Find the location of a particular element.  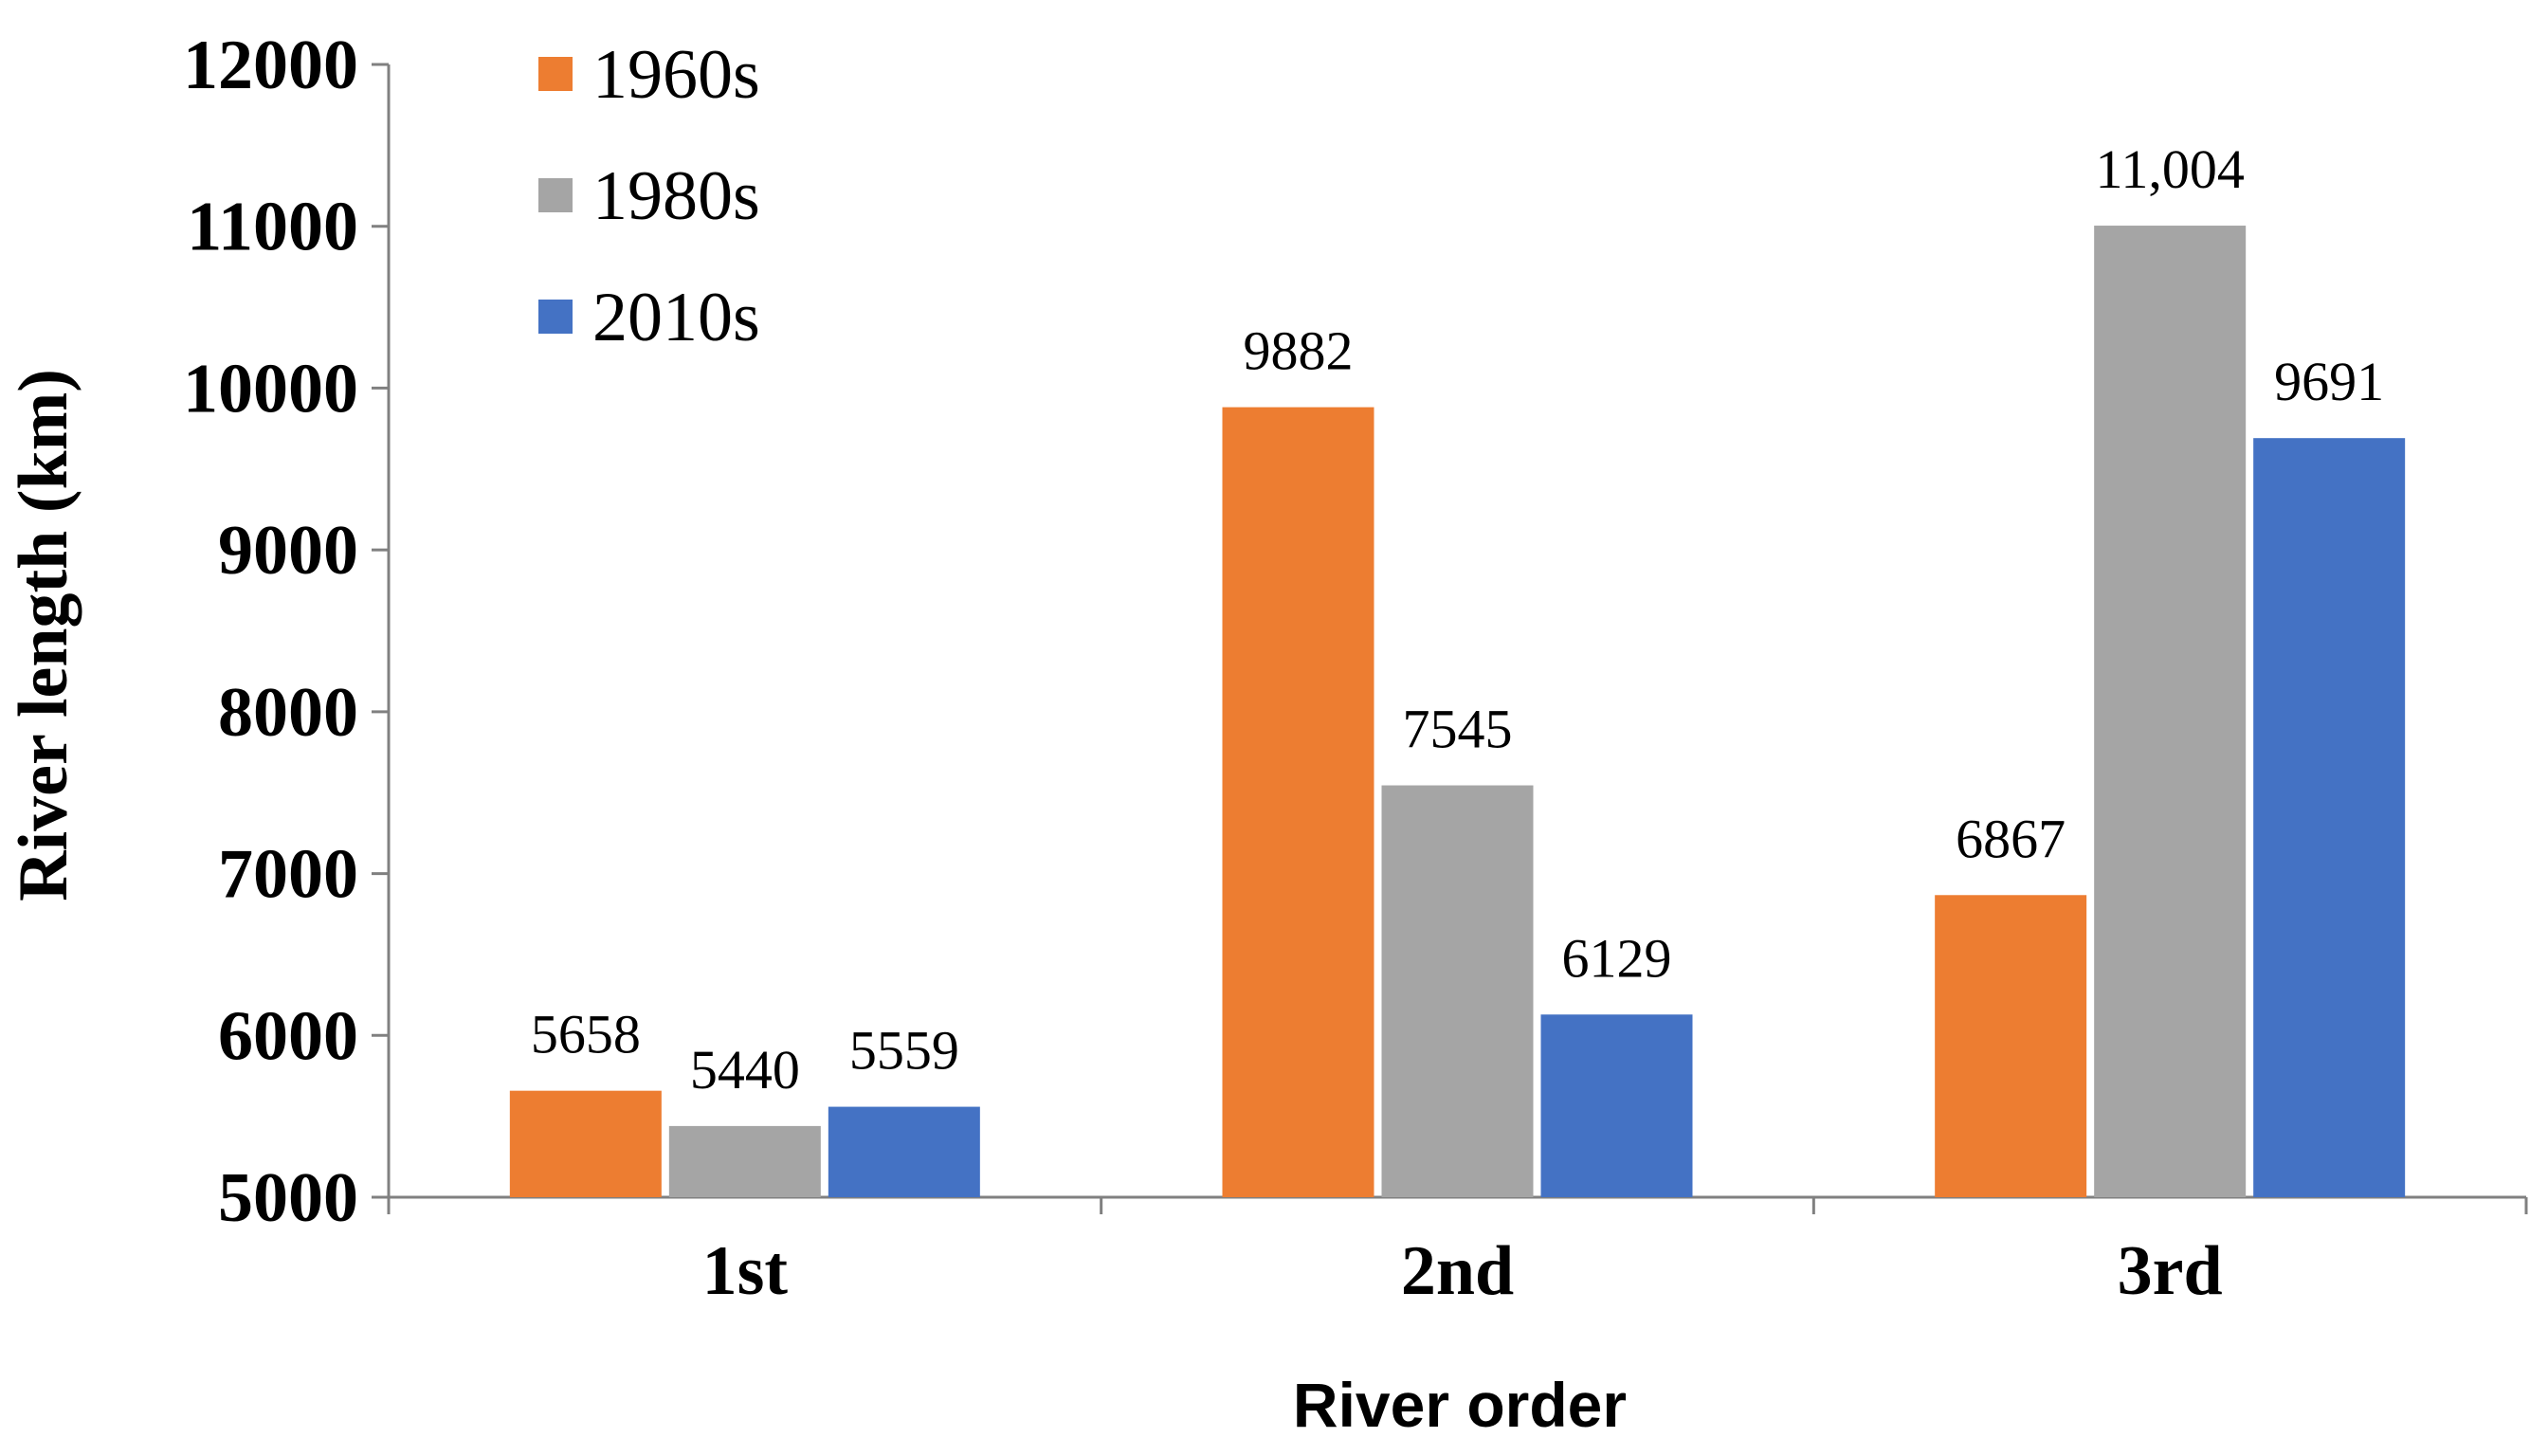

data-label: 9691 is located at coordinates (2329, 381).